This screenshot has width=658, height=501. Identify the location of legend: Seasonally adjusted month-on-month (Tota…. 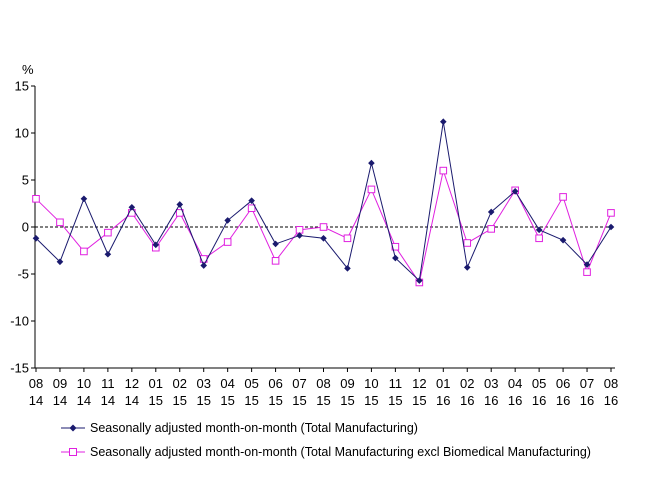
(340, 444).